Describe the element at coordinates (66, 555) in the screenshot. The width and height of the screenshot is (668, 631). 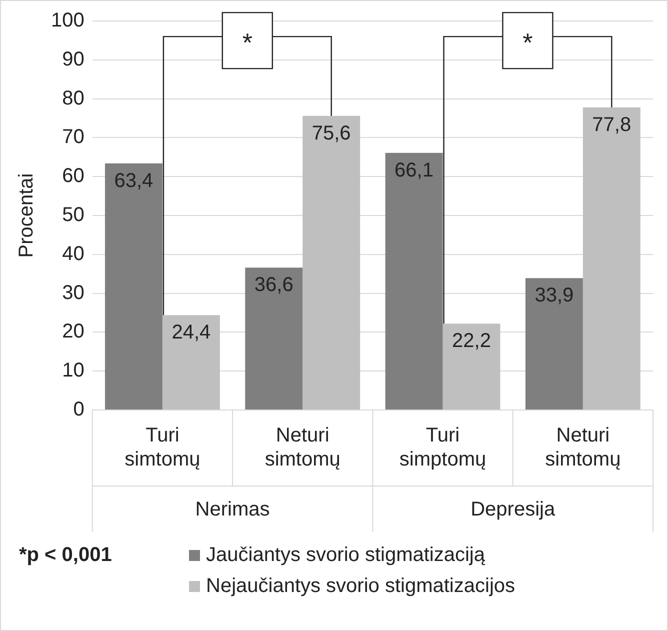
I see `text: *p < 0,001` at that location.